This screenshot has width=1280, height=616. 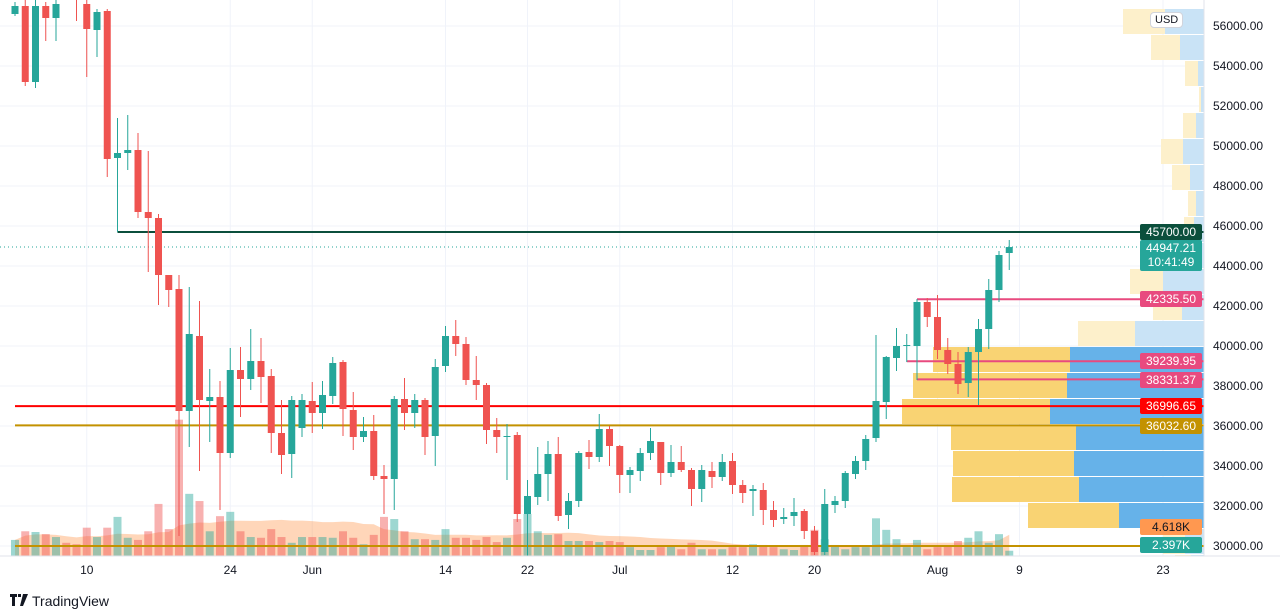 I want to click on price-tick-label: 48000.00, so click(x=1238, y=186).